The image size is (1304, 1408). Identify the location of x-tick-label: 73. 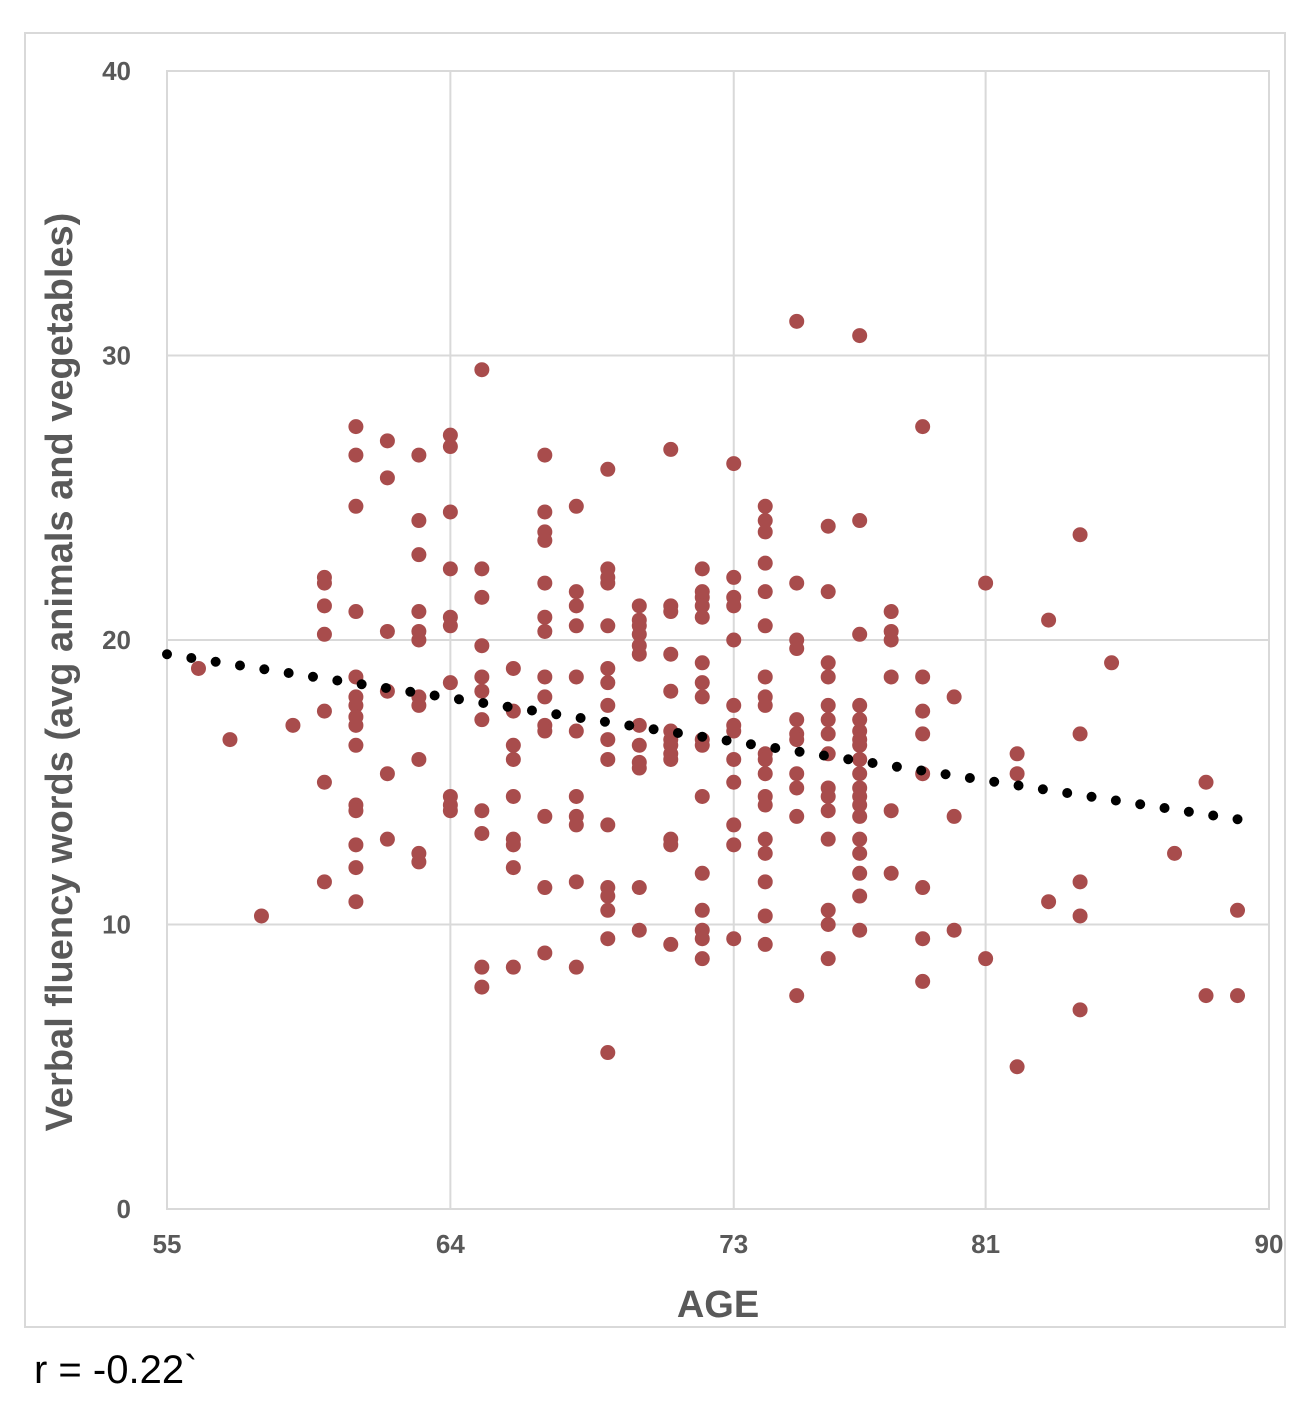
(733, 1244).